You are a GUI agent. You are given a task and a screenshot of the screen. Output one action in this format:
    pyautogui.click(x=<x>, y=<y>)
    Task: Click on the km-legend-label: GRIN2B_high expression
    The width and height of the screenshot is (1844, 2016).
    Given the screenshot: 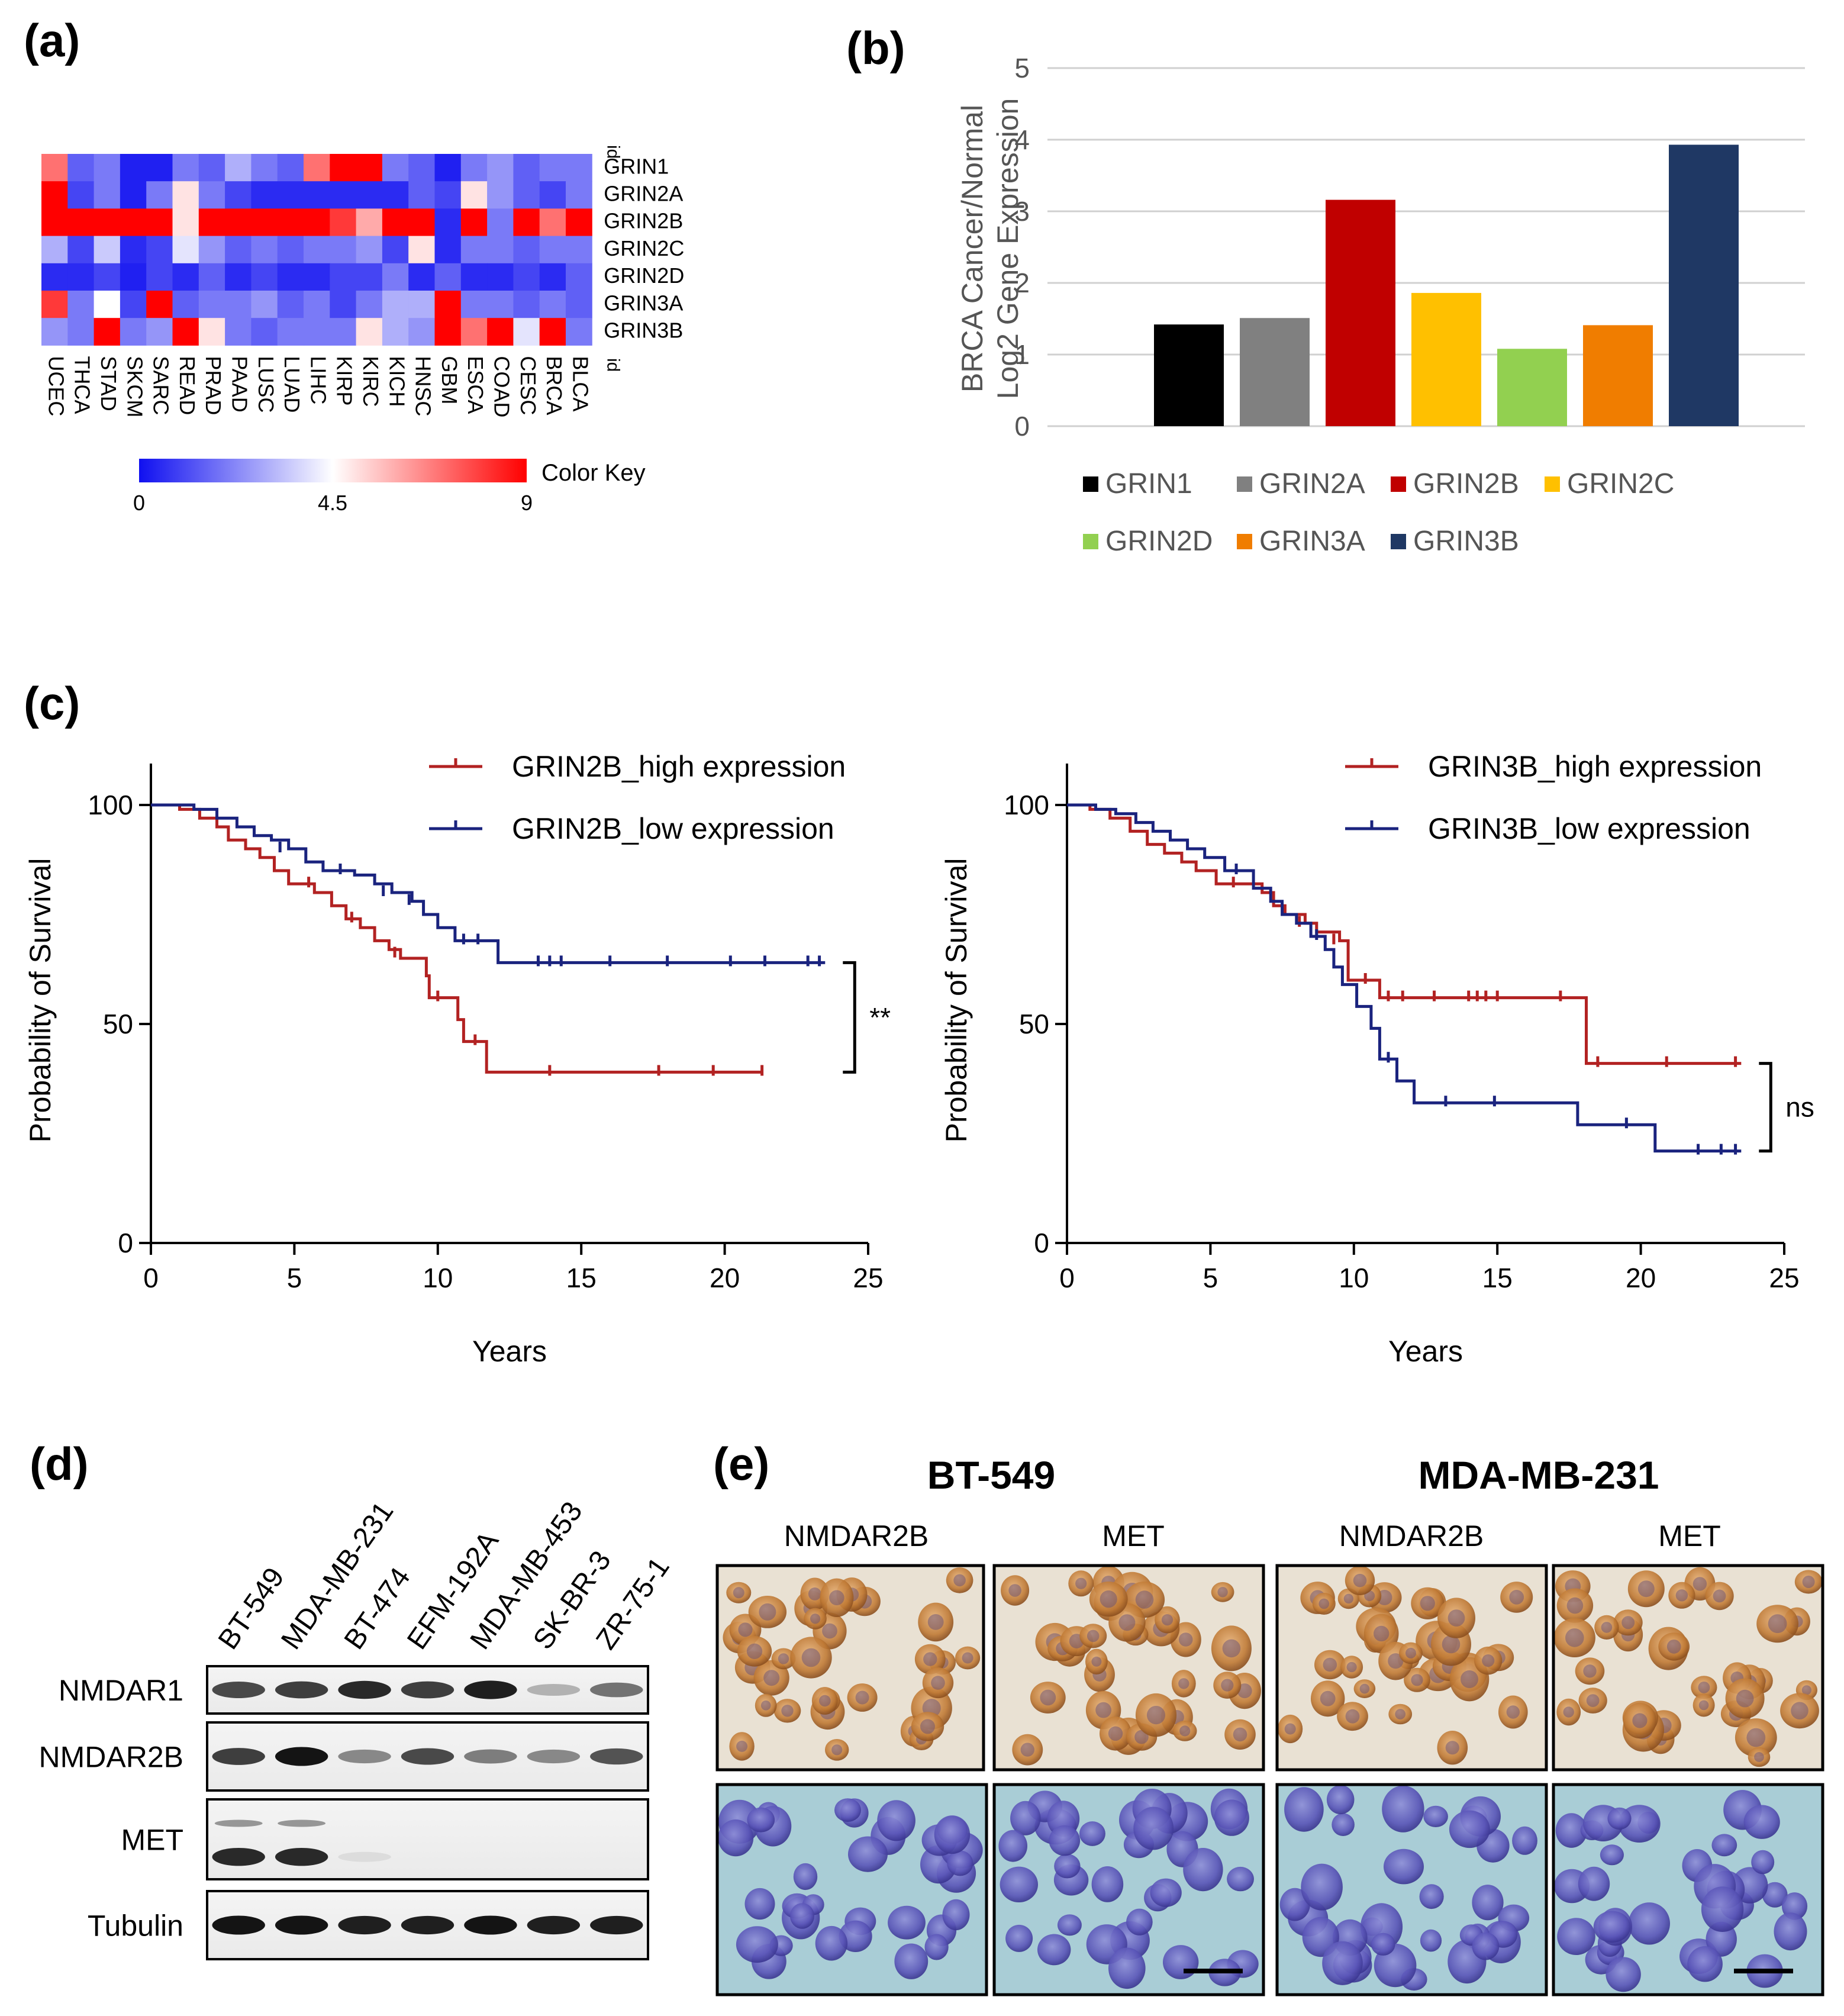 What is the action you would take?
    pyautogui.click(x=679, y=766)
    